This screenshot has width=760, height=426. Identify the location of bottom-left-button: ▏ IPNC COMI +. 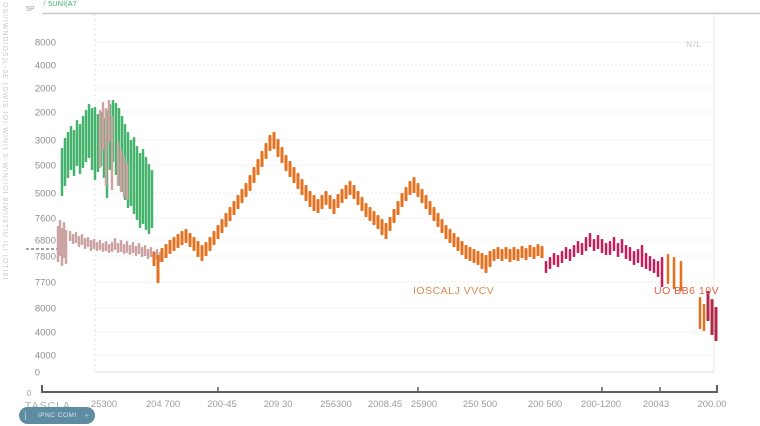
(57, 415).